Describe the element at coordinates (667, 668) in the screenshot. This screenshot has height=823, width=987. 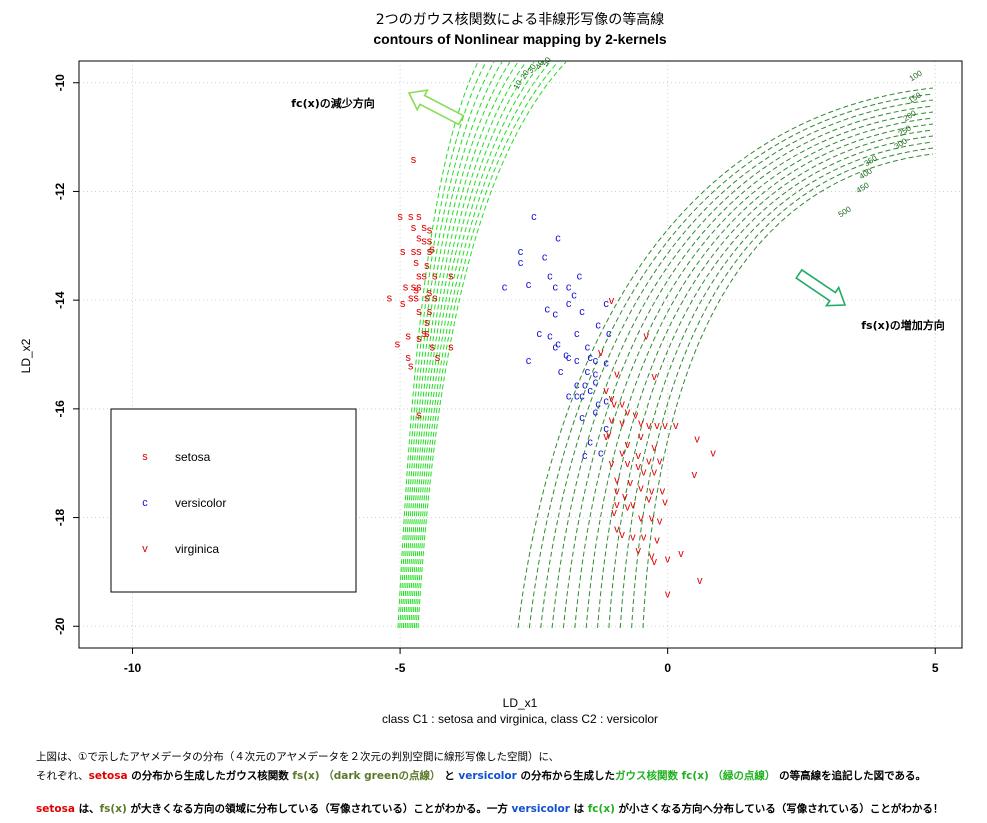
I see `x-tick-label: 0` at that location.